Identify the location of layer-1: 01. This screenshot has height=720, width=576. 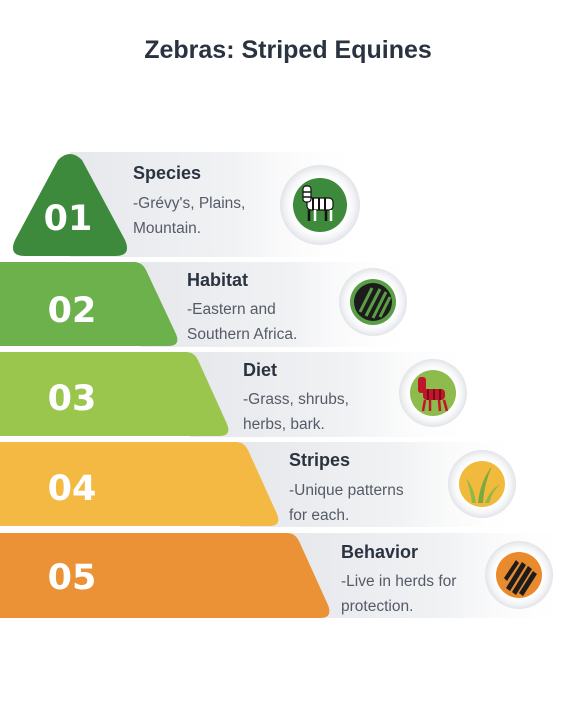
(191, 204).